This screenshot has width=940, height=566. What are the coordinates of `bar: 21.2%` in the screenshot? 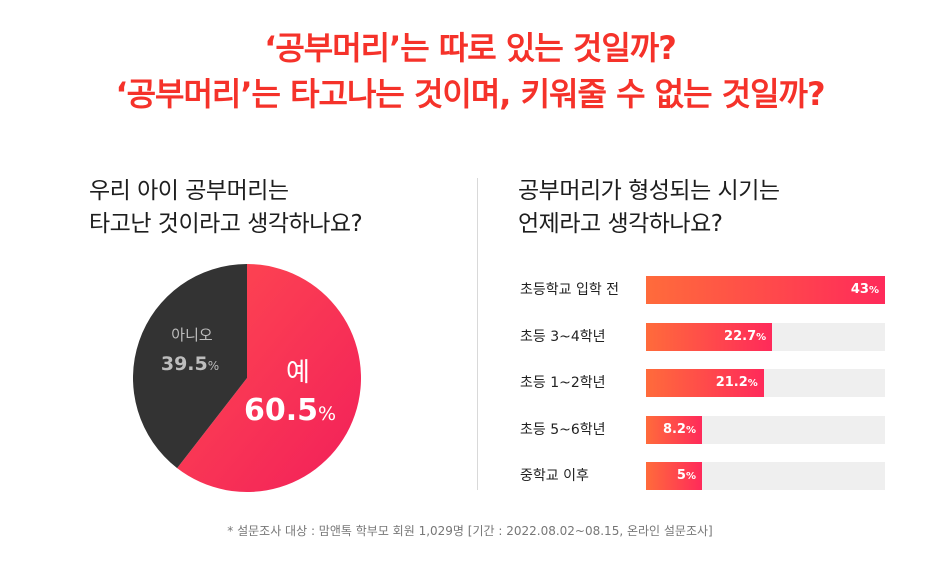 It's located at (705, 383).